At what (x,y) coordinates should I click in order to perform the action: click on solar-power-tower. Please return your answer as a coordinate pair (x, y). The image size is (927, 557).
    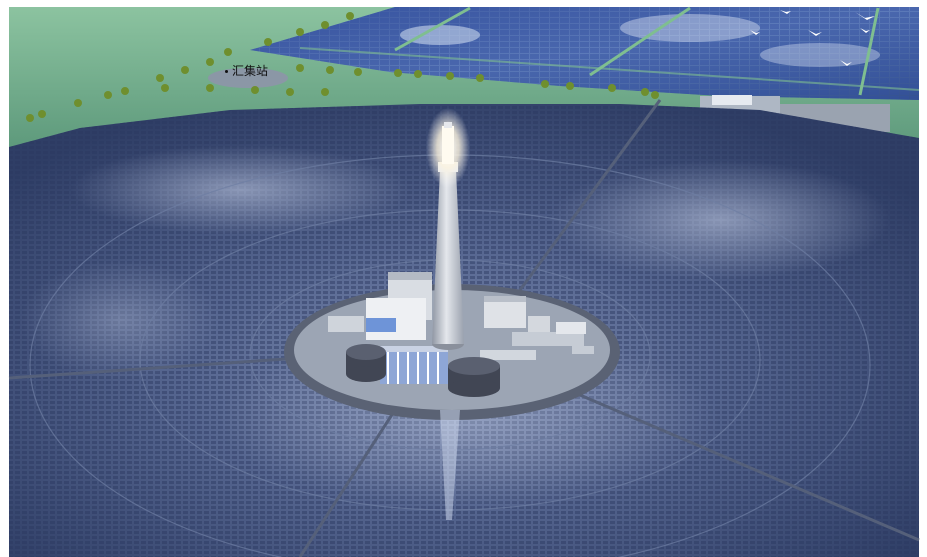
    Looking at the image, I should click on (448, 229).